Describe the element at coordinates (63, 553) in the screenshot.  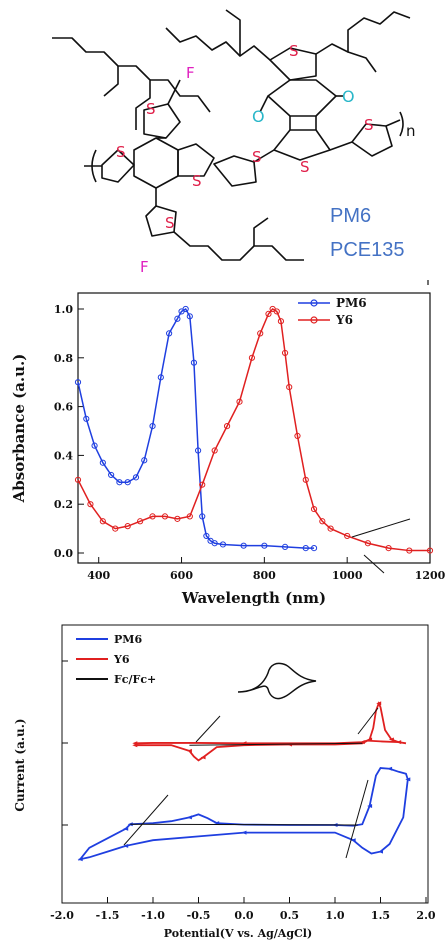
I see `abs-y-tick-label: 0.0` at that location.